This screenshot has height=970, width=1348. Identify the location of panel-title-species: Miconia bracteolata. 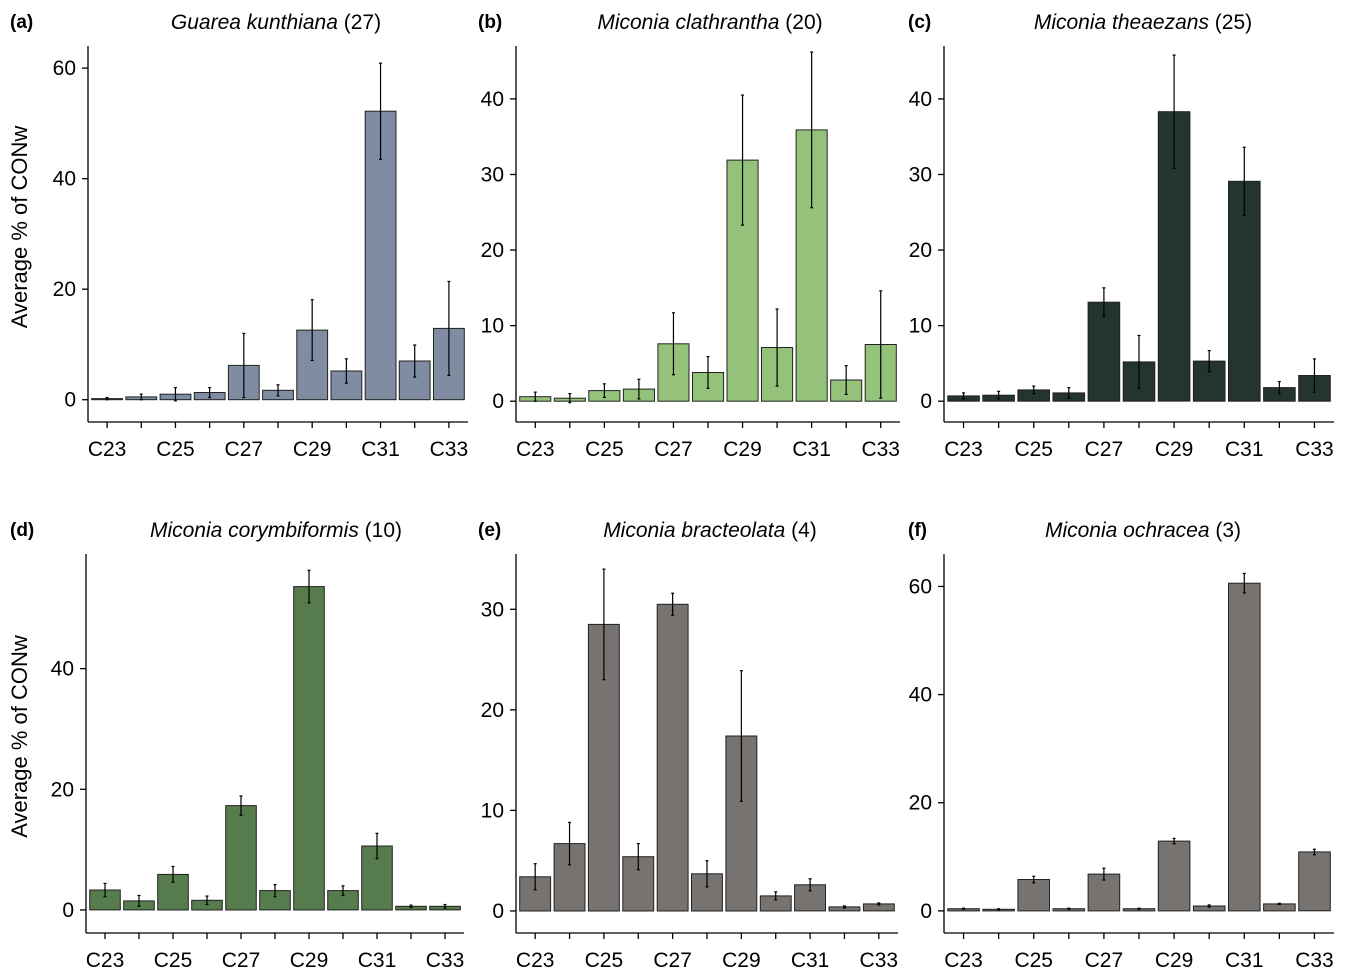
(694, 530).